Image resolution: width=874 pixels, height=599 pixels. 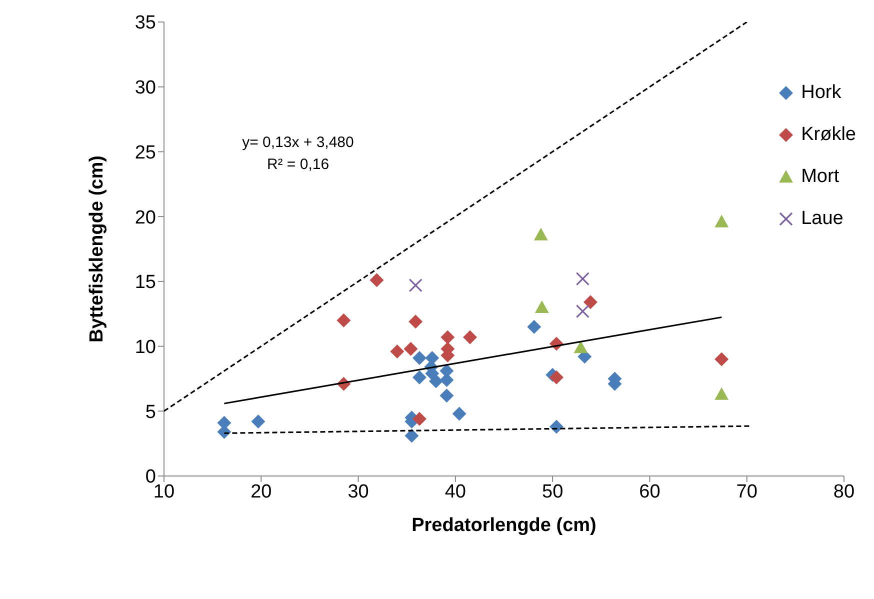 What do you see at coordinates (822, 219) in the screenshot?
I see `legend-label: Laue` at bounding box center [822, 219].